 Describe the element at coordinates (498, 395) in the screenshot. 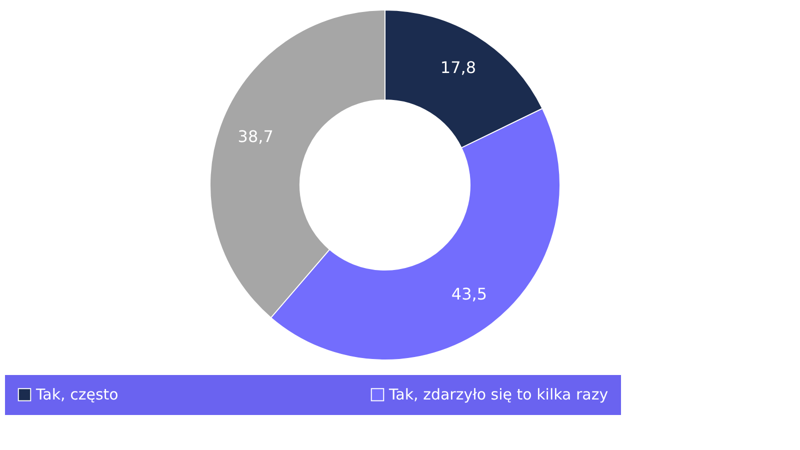

I see `legend-label: Tak, zdarzyło się to kilka razy` at that location.